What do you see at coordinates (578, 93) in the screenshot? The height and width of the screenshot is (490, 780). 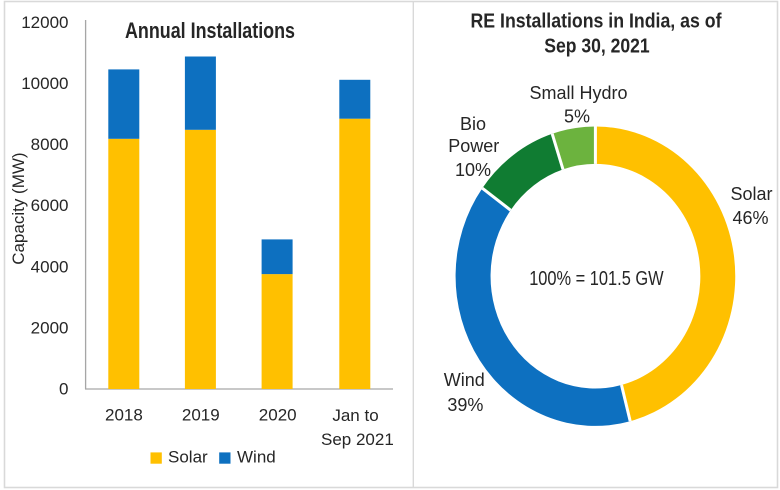 I see `svg-text: Small Hydro` at bounding box center [578, 93].